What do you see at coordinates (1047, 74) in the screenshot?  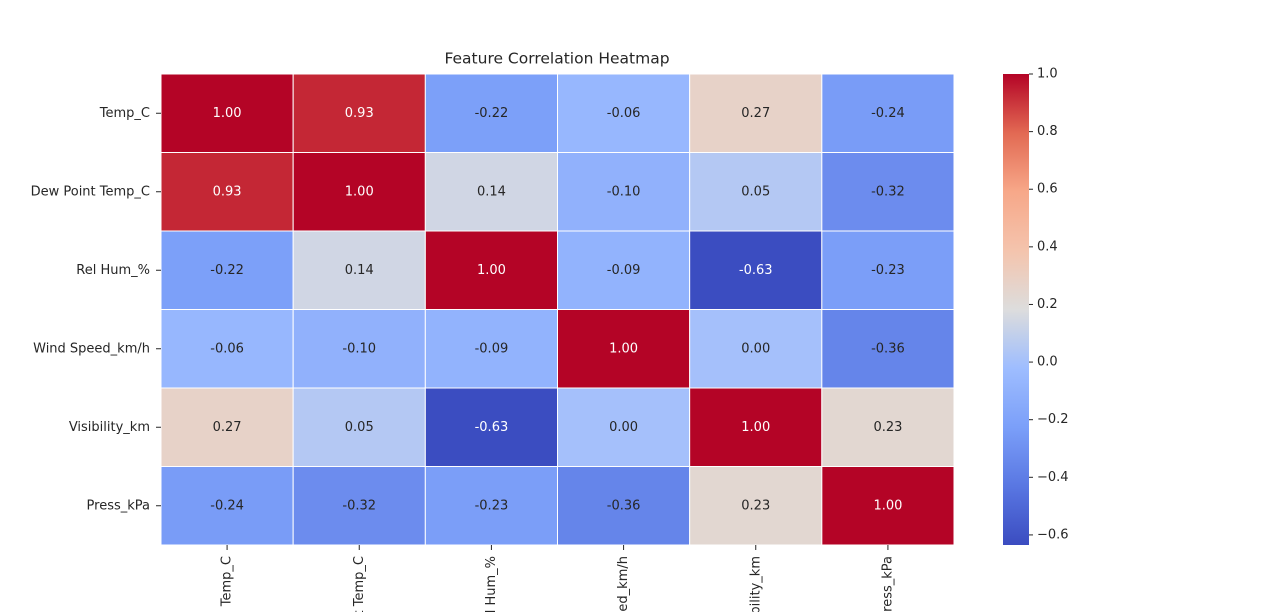 I see `colorbar-tick-label: 1.0` at bounding box center [1047, 74].